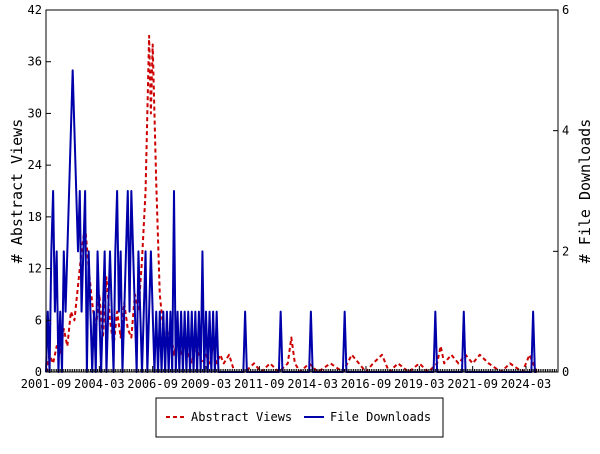 The width and height of the screenshot is (600, 454). Describe the element at coordinates (46, 384) in the screenshot. I see `x-tick-label: 2001-09` at that location.